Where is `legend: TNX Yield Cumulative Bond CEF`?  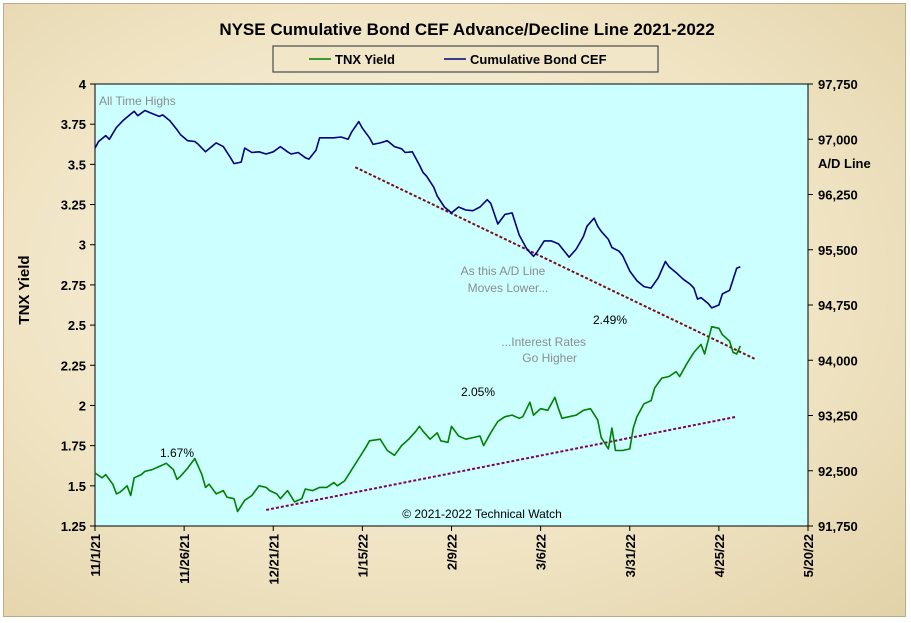 legend: TNX Yield Cumulative Bond CEF is located at coordinates (465, 59).